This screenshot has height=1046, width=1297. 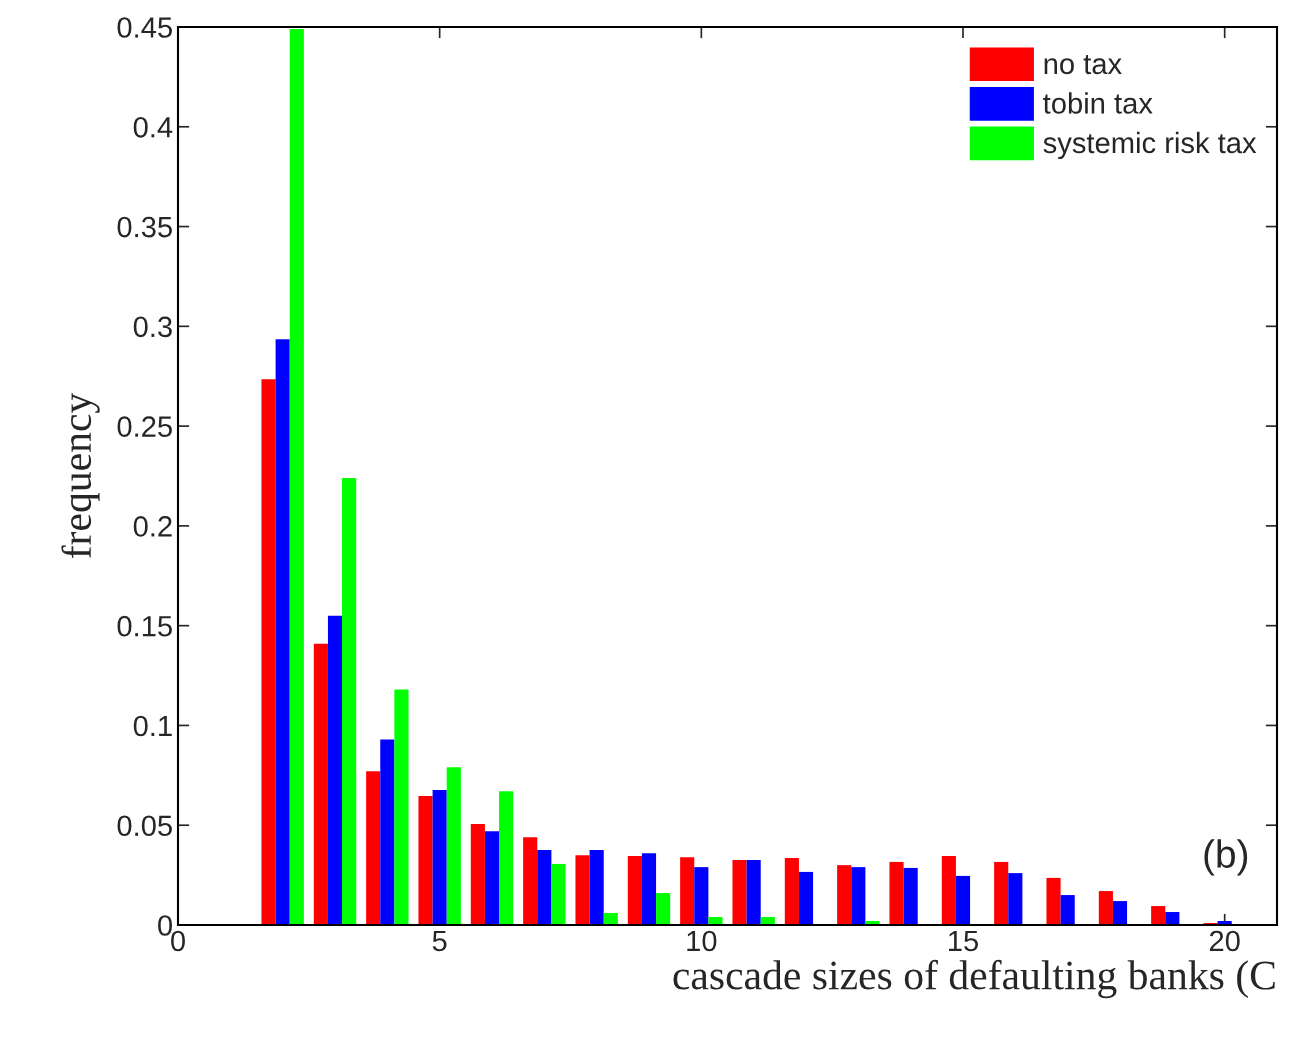 What do you see at coordinates (165, 925) in the screenshot?
I see `y-tick-label: 0` at bounding box center [165, 925].